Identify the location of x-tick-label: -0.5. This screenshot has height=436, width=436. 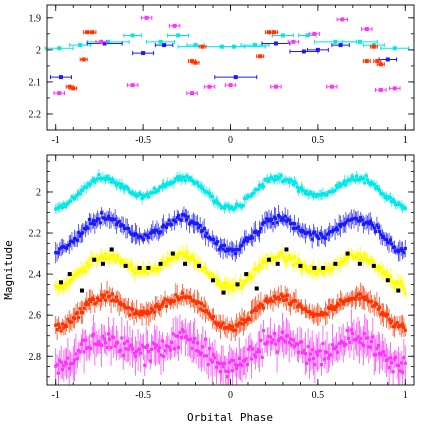
(143, 395).